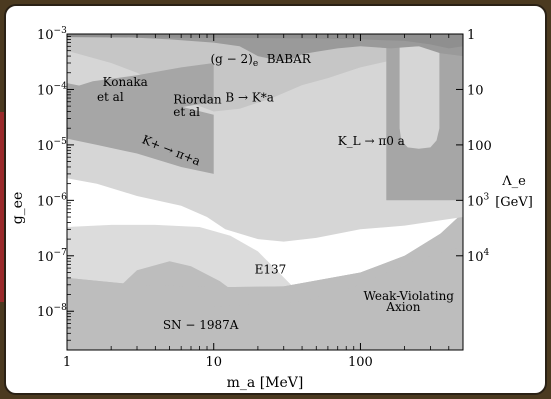 This screenshot has width=551, height=399. What do you see at coordinates (289, 59) in the screenshot?
I see `region-label: BABAR` at bounding box center [289, 59].